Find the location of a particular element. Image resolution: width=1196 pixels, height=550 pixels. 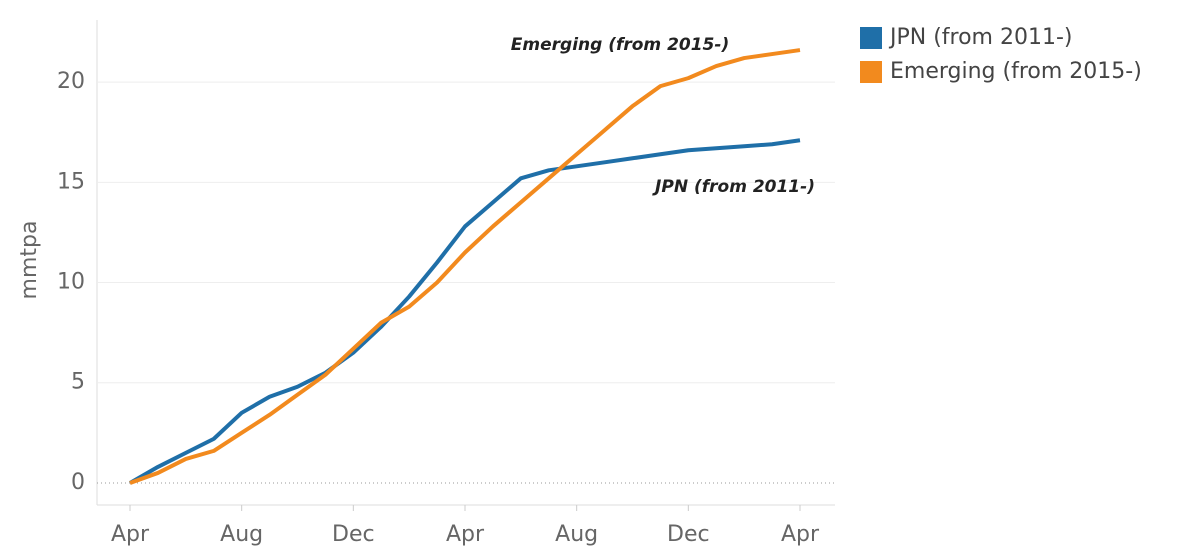

y-axis-label: mmtpa is located at coordinates (29, 260).